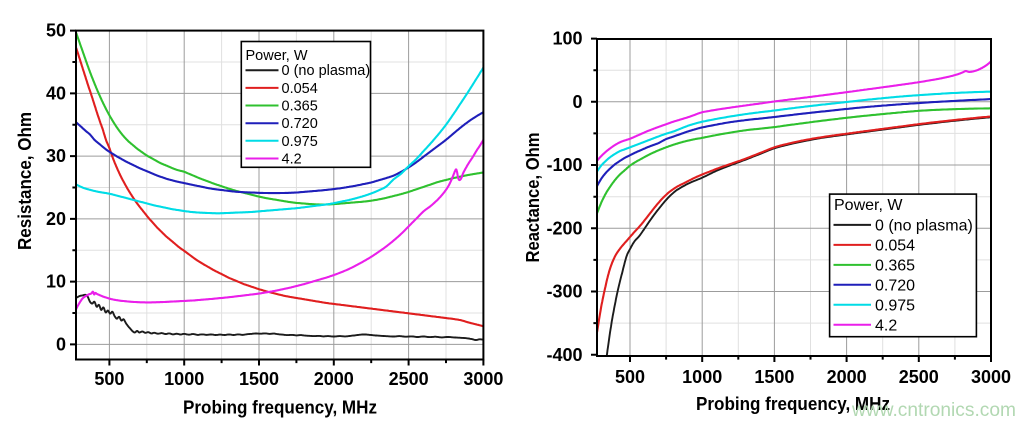  What do you see at coordinates (56, 93) in the screenshot?
I see `svg-text: 40` at bounding box center [56, 93].